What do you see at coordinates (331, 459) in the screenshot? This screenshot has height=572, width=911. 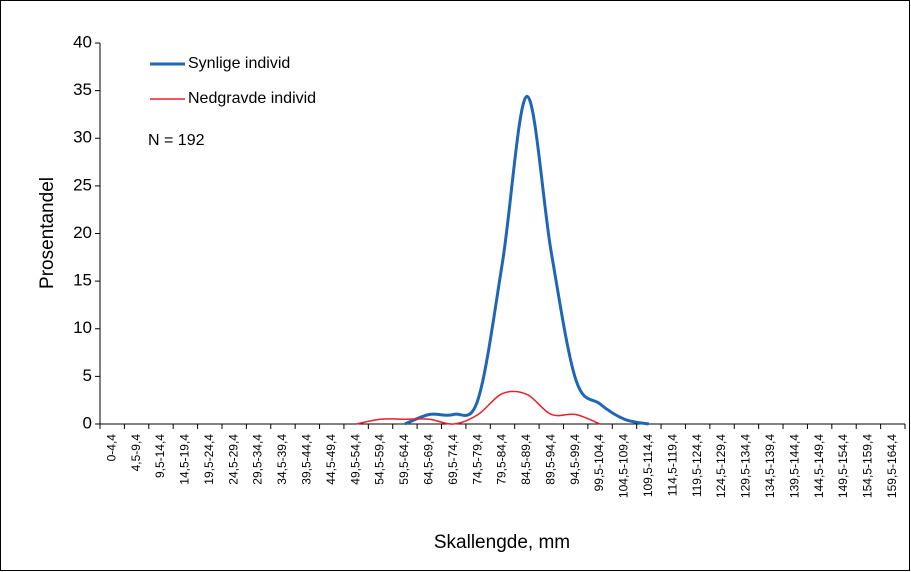 I see `x-tick-label: 44,5-49,4` at bounding box center [331, 459].